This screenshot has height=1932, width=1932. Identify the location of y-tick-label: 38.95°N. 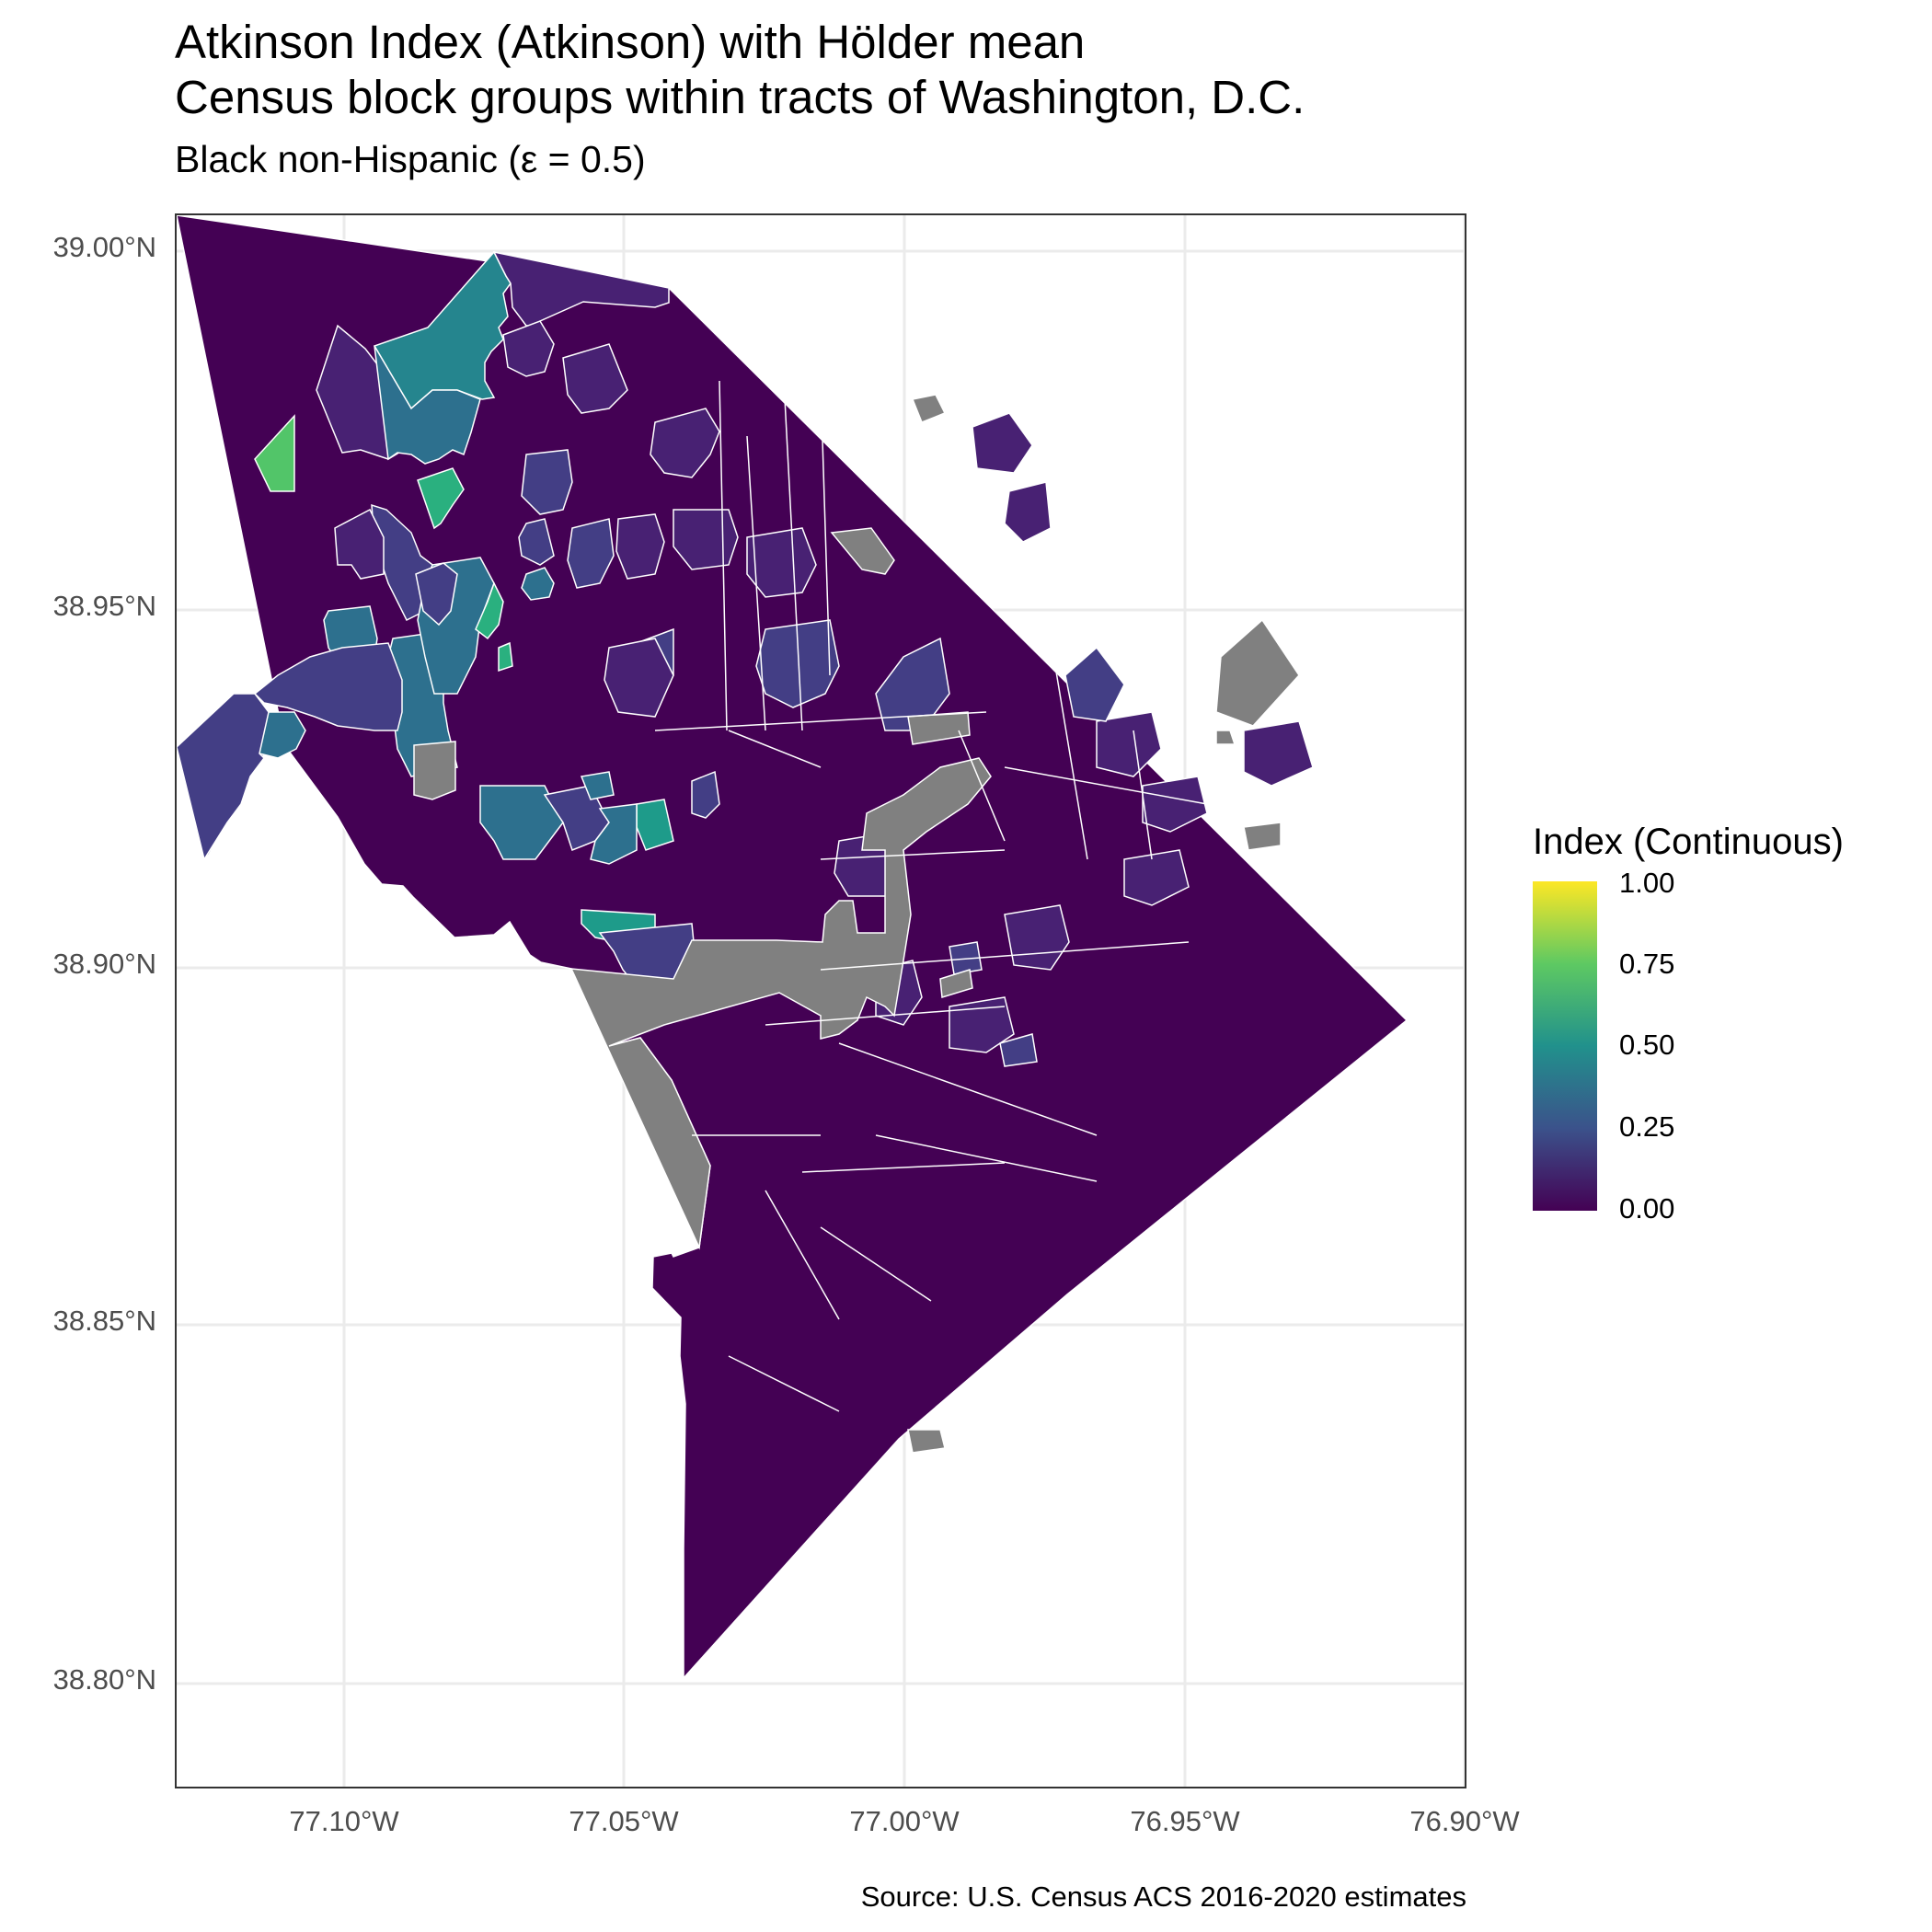
(104, 606).